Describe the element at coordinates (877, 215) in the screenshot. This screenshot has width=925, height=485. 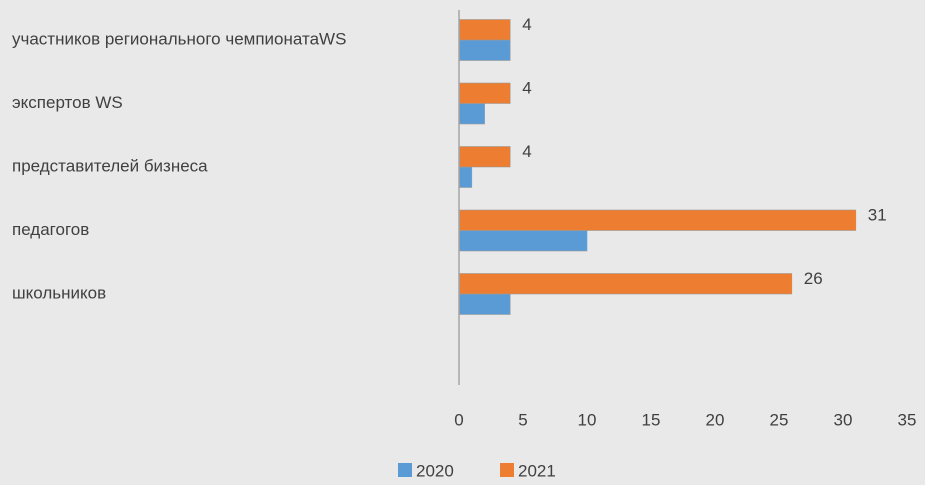
I see `data-label: 31` at that location.